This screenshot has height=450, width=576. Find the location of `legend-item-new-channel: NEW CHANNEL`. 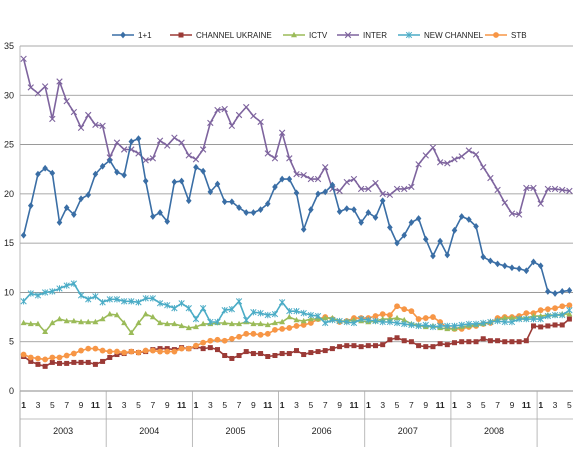

legend-item-new-channel: NEW CHANNEL is located at coordinates (441, 35).